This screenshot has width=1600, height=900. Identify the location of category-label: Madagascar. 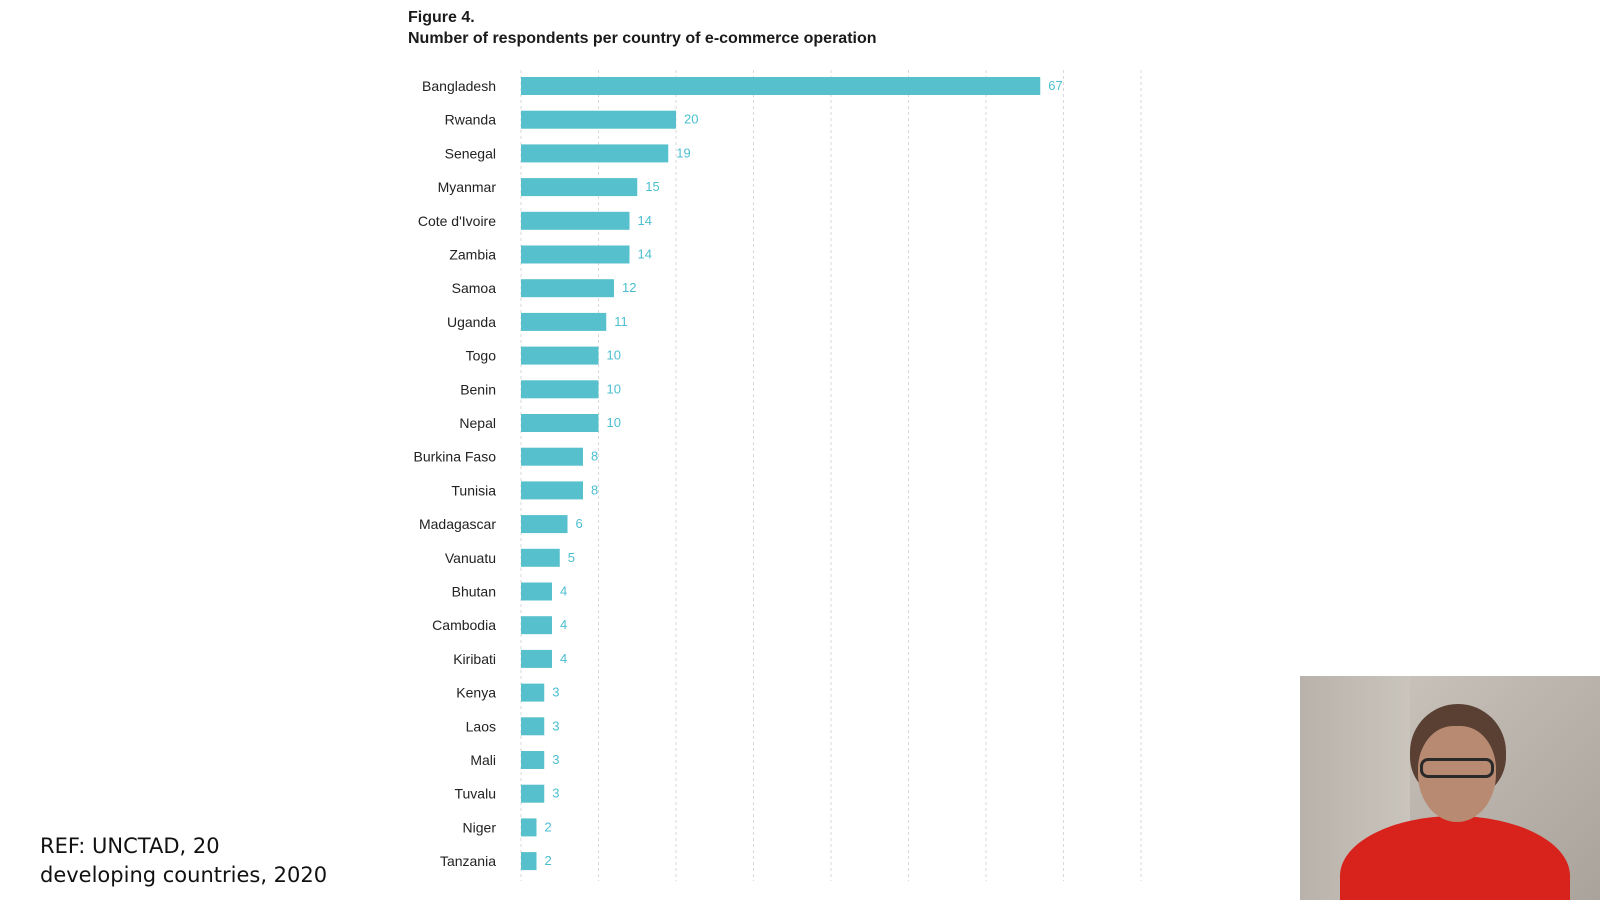
(457, 524).